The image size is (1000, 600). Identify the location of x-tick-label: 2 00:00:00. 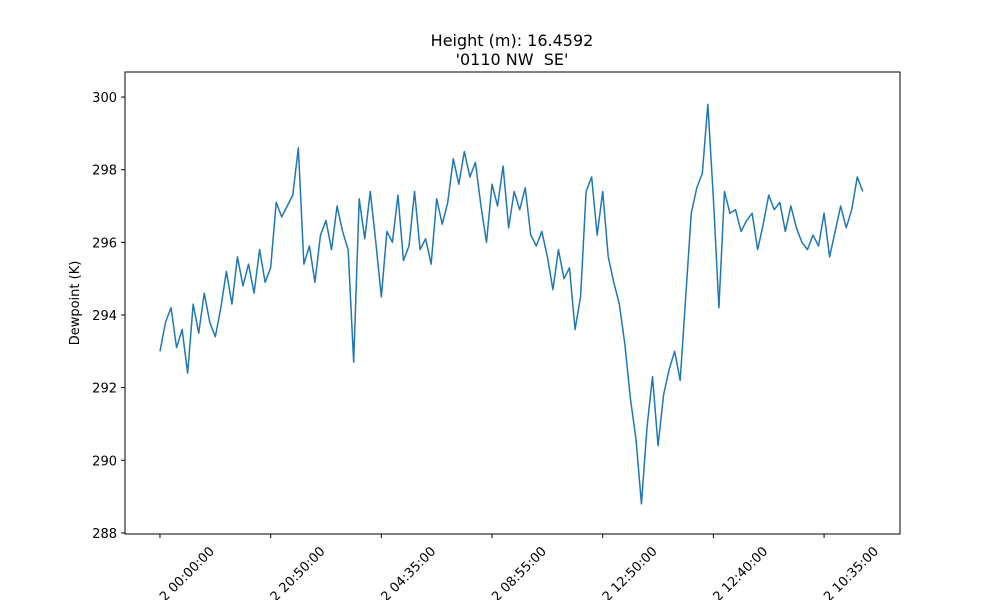
(187, 572).